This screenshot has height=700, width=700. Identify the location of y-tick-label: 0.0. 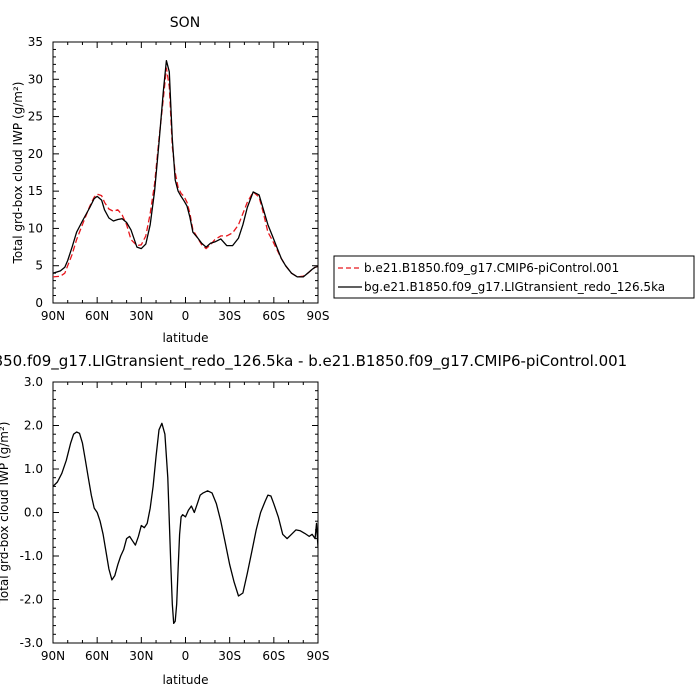
(33, 513).